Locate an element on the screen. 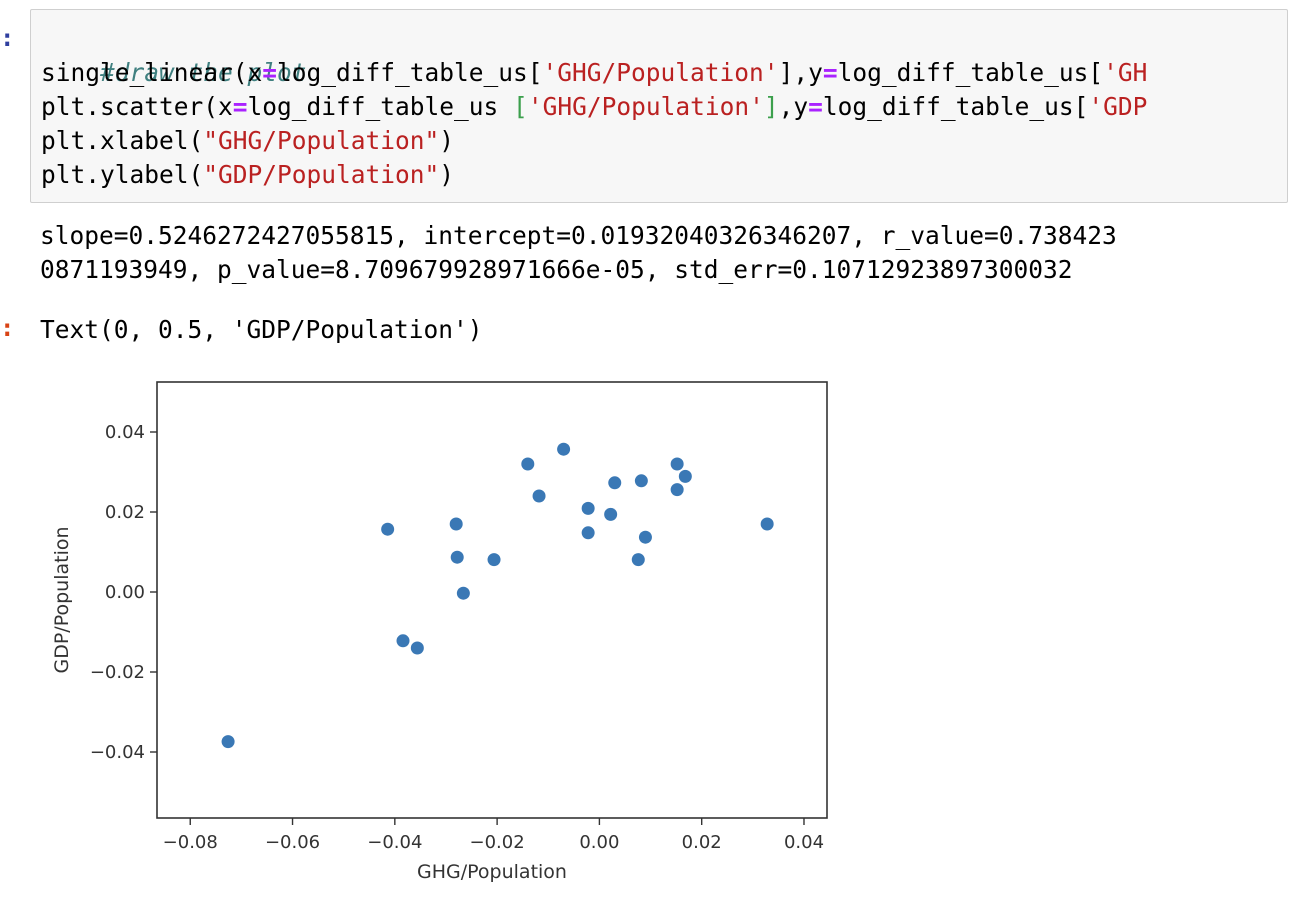  code-token: plt.xlabel( is located at coordinates (122, 140).